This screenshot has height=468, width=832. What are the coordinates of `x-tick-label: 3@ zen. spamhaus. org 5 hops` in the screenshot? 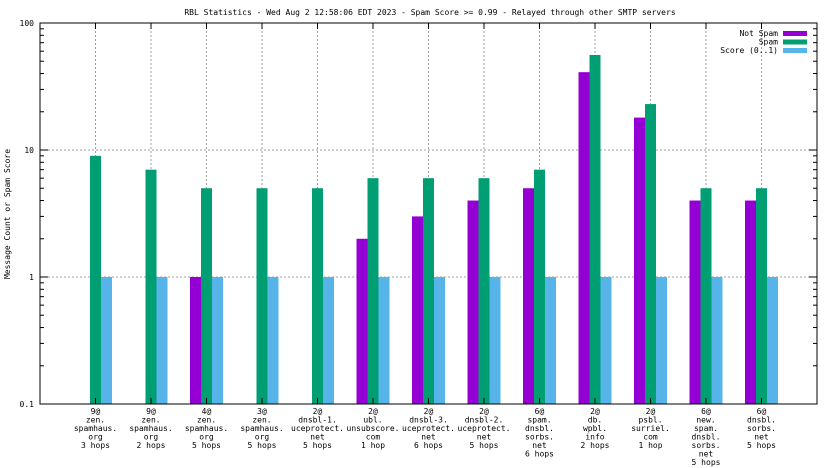 It's located at (261, 428).